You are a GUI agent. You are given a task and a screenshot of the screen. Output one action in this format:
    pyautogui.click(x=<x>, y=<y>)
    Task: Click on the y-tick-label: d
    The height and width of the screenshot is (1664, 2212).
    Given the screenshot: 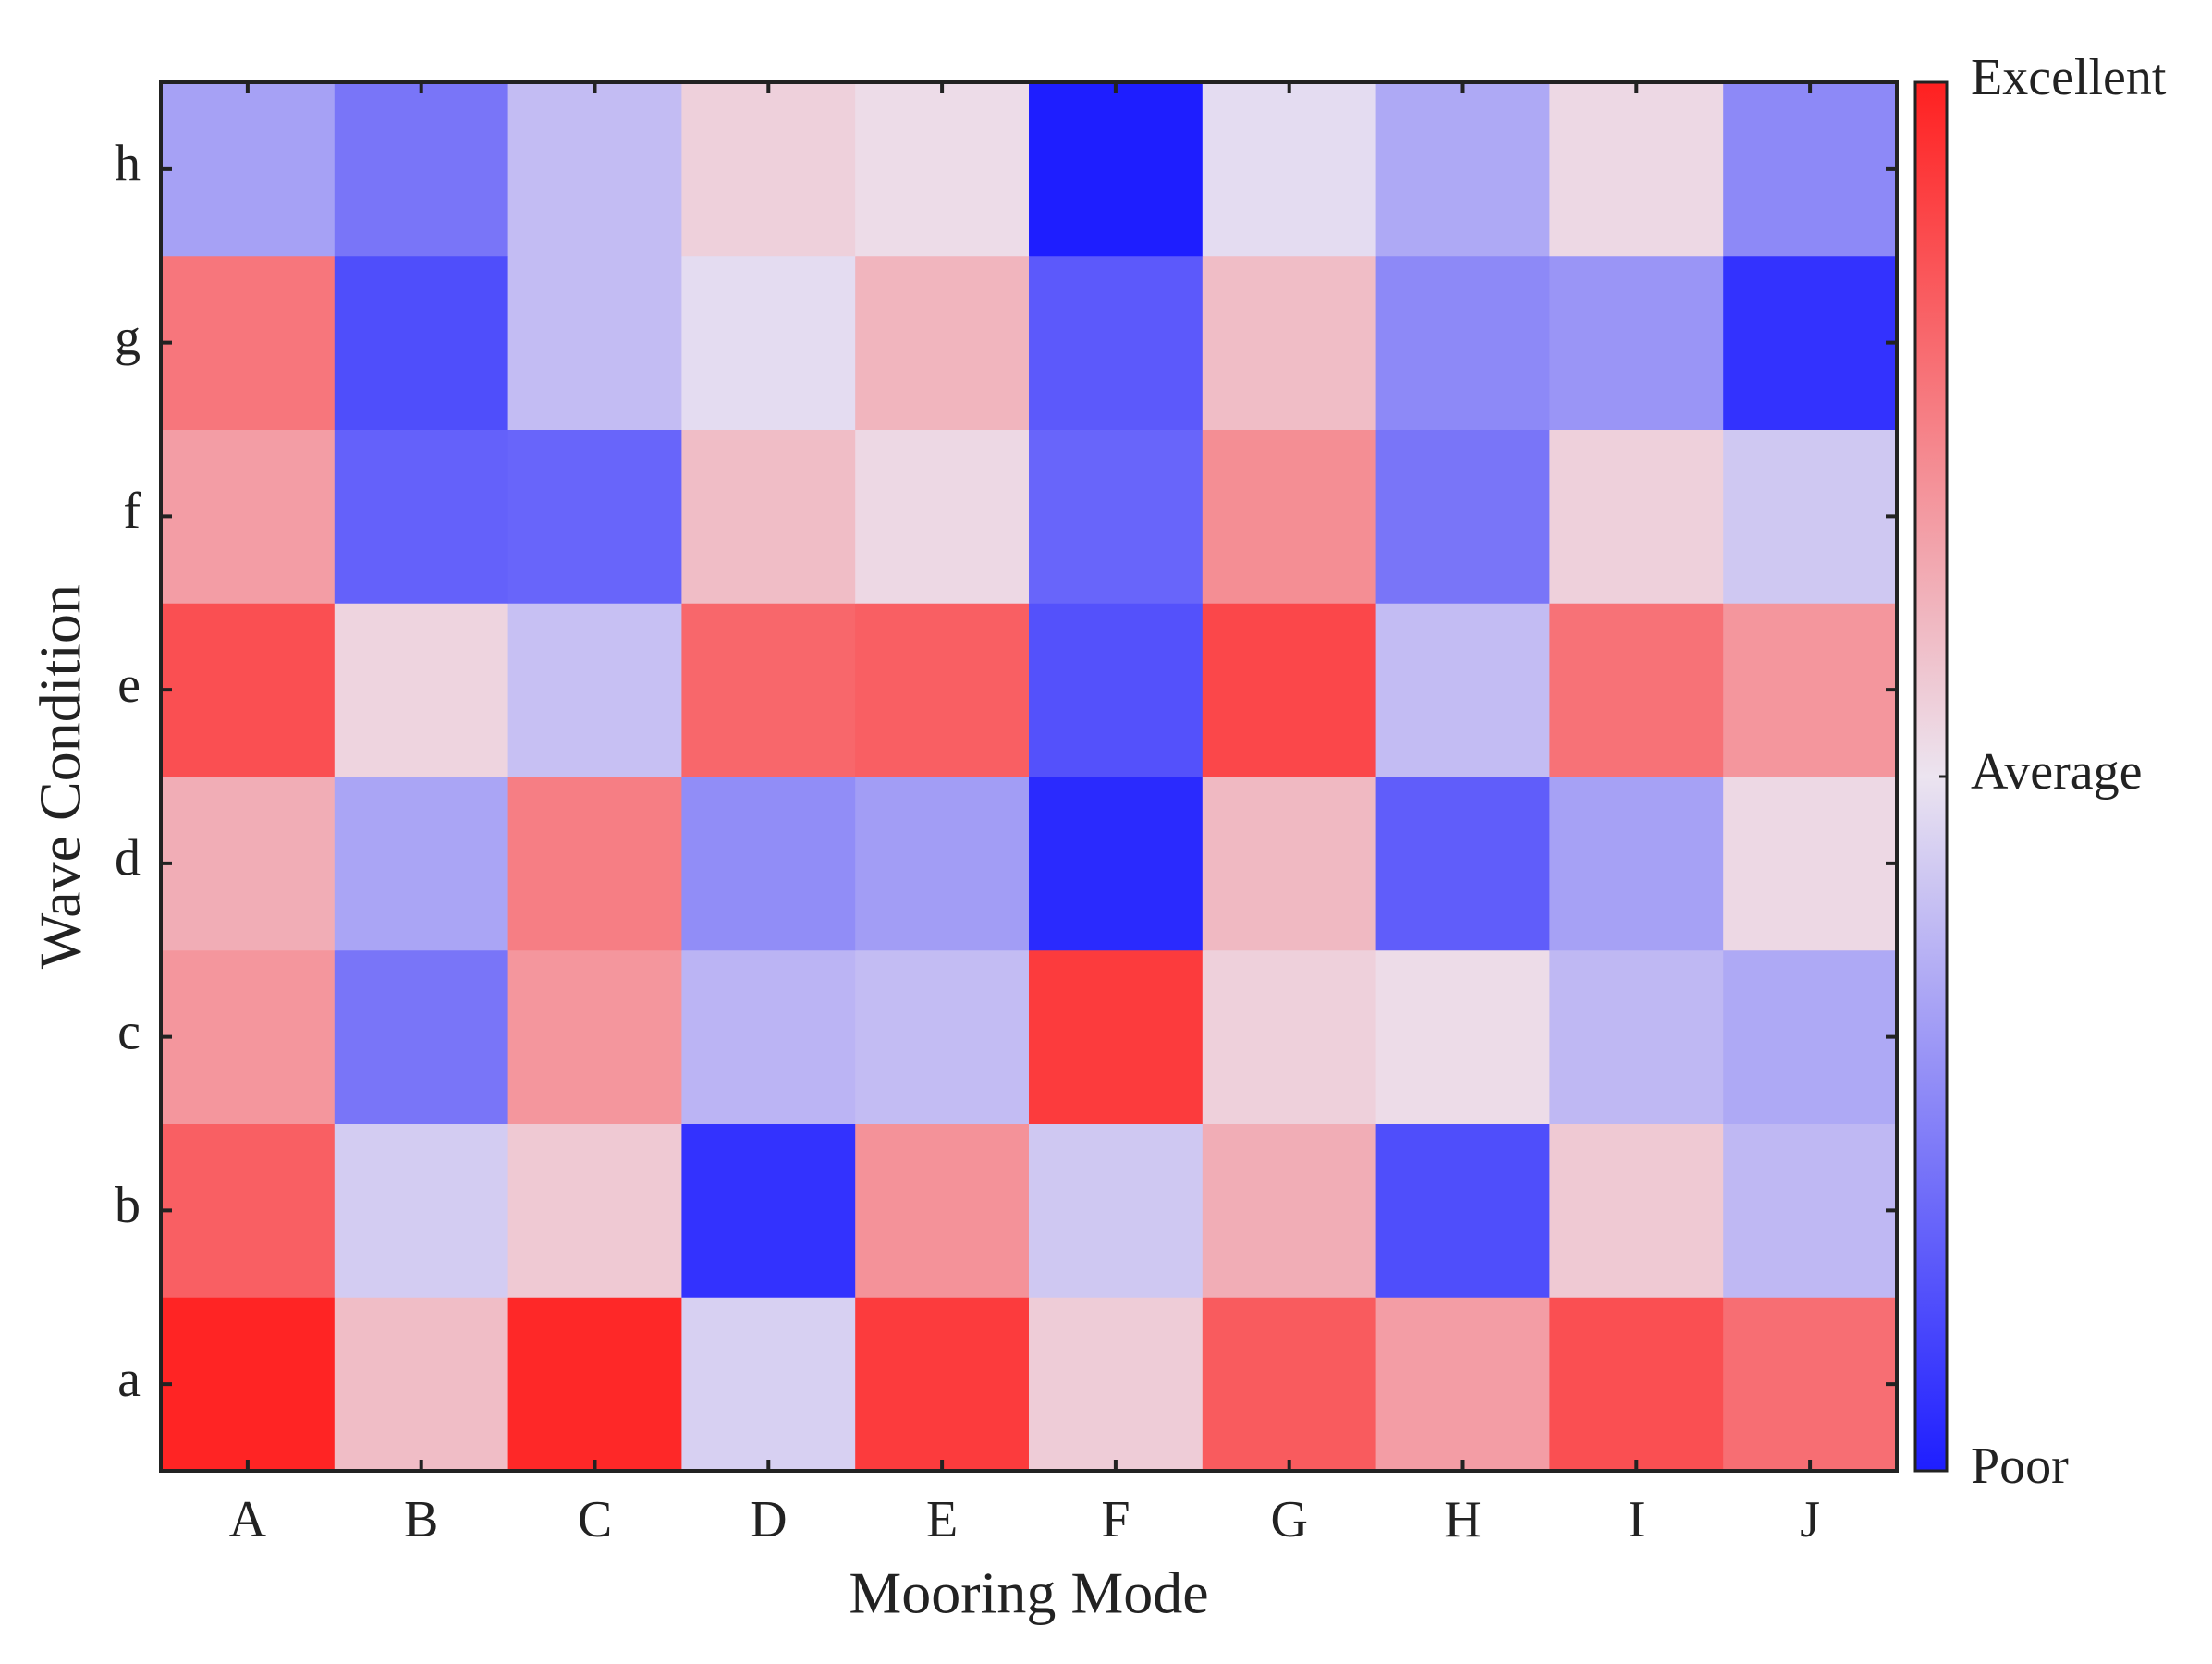 What is the action you would take?
    pyautogui.click(x=128, y=858)
    